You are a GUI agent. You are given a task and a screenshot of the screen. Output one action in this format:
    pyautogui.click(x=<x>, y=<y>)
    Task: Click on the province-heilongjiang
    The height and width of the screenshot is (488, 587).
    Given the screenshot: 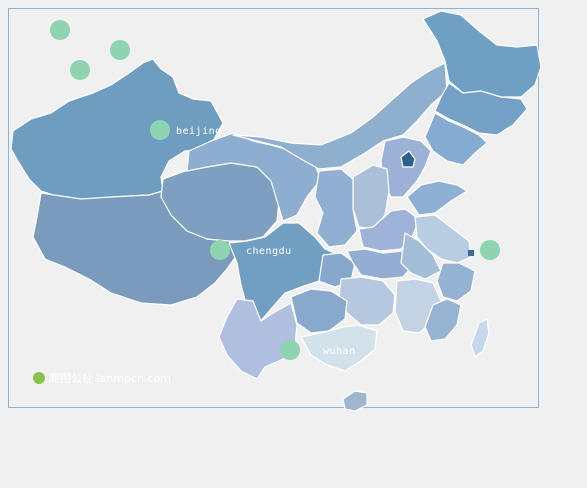 What is the action you would take?
    pyautogui.click(x=482, y=54)
    